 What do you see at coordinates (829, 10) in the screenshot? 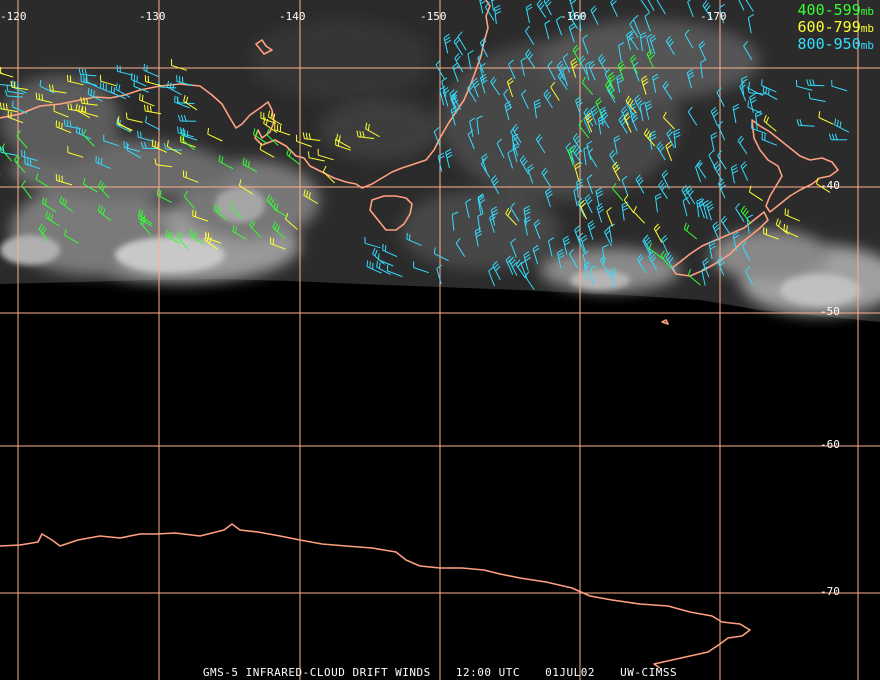
I see `legend-range: 400-599` at bounding box center [829, 10].